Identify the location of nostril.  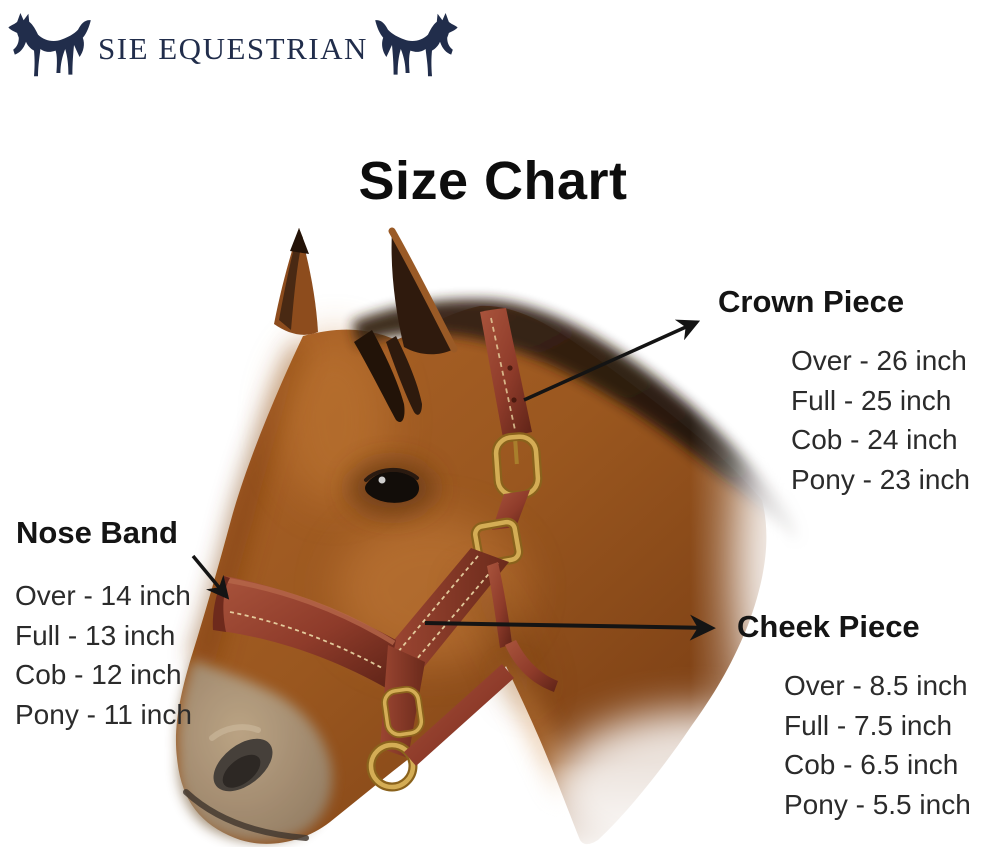
(243, 765).